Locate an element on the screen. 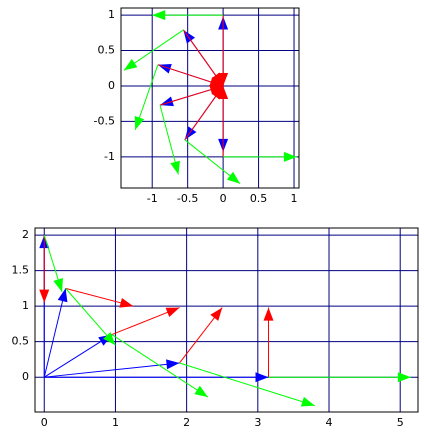 Image resolution: width=424 pixels, height=433 pixels. x-tick-label: -0.5 is located at coordinates (187, 198).